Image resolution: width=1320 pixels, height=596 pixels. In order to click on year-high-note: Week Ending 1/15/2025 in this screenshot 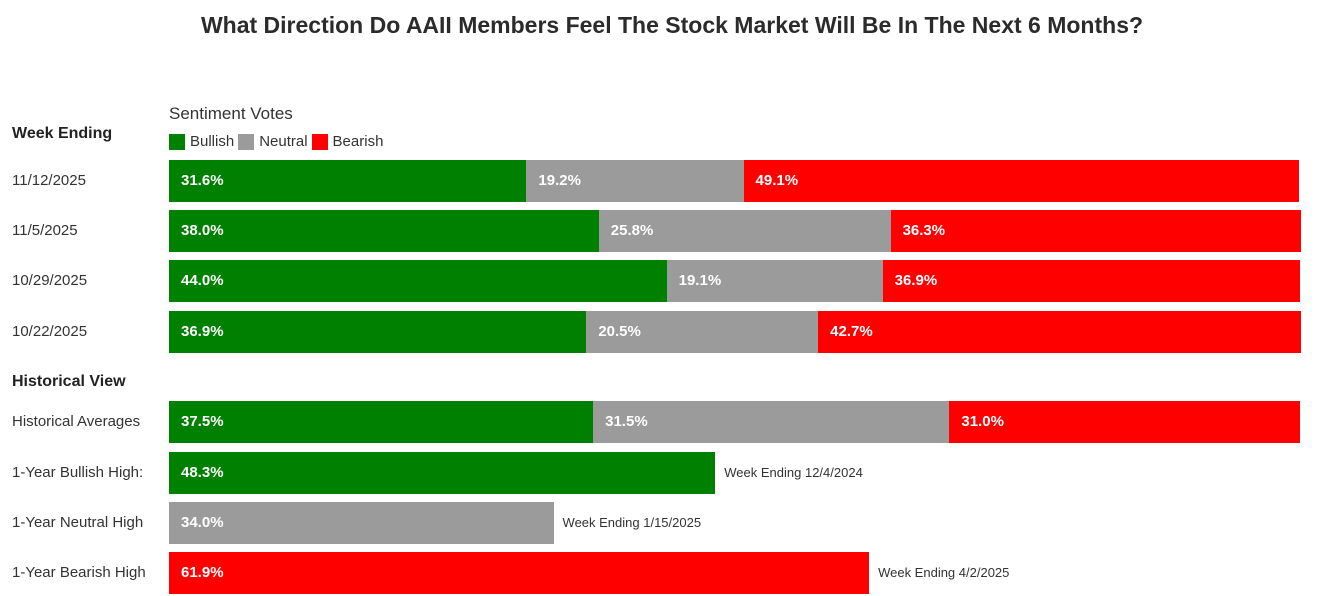, I will do `click(632, 522)`.